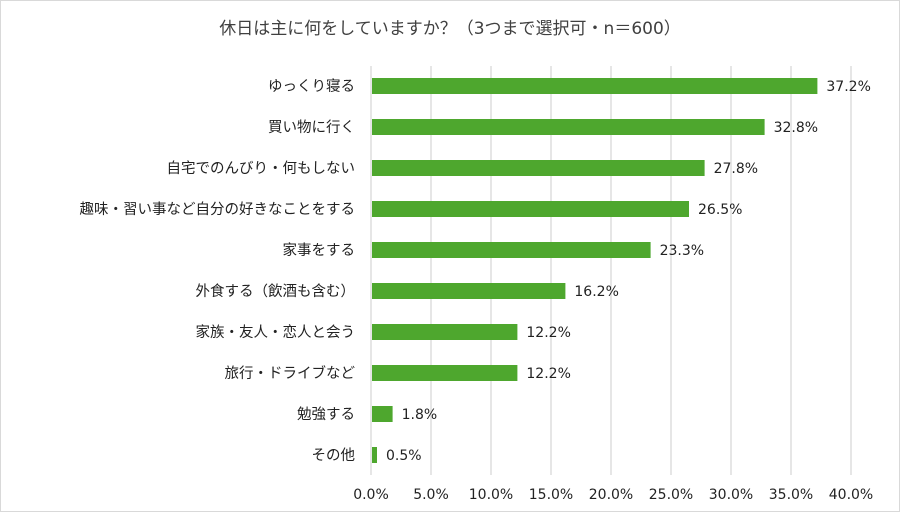 Image resolution: width=900 pixels, height=512 pixels. What do you see at coordinates (848, 87) in the screenshot?
I see `data-label: 37.2%` at bounding box center [848, 87].